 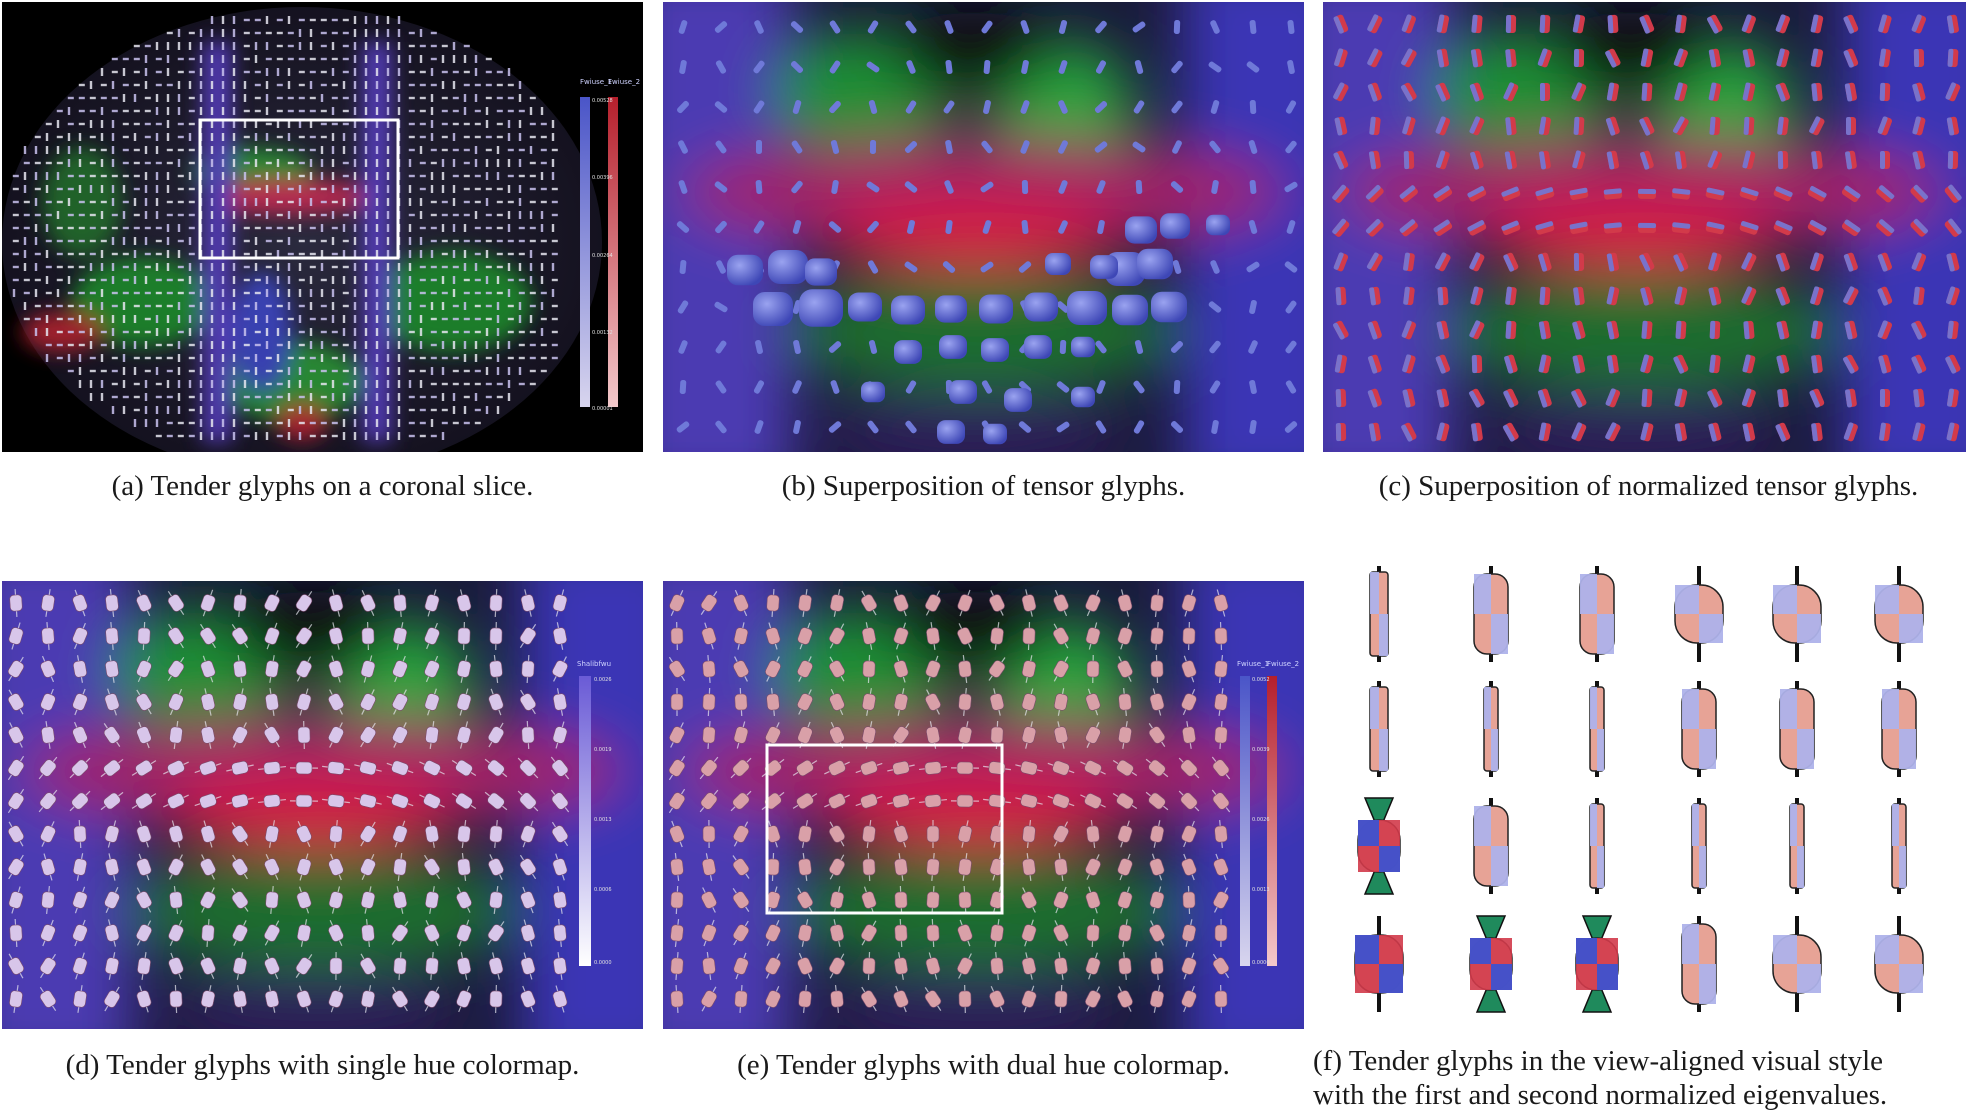 I want to click on panel-b-superposition, so click(x=983, y=227).